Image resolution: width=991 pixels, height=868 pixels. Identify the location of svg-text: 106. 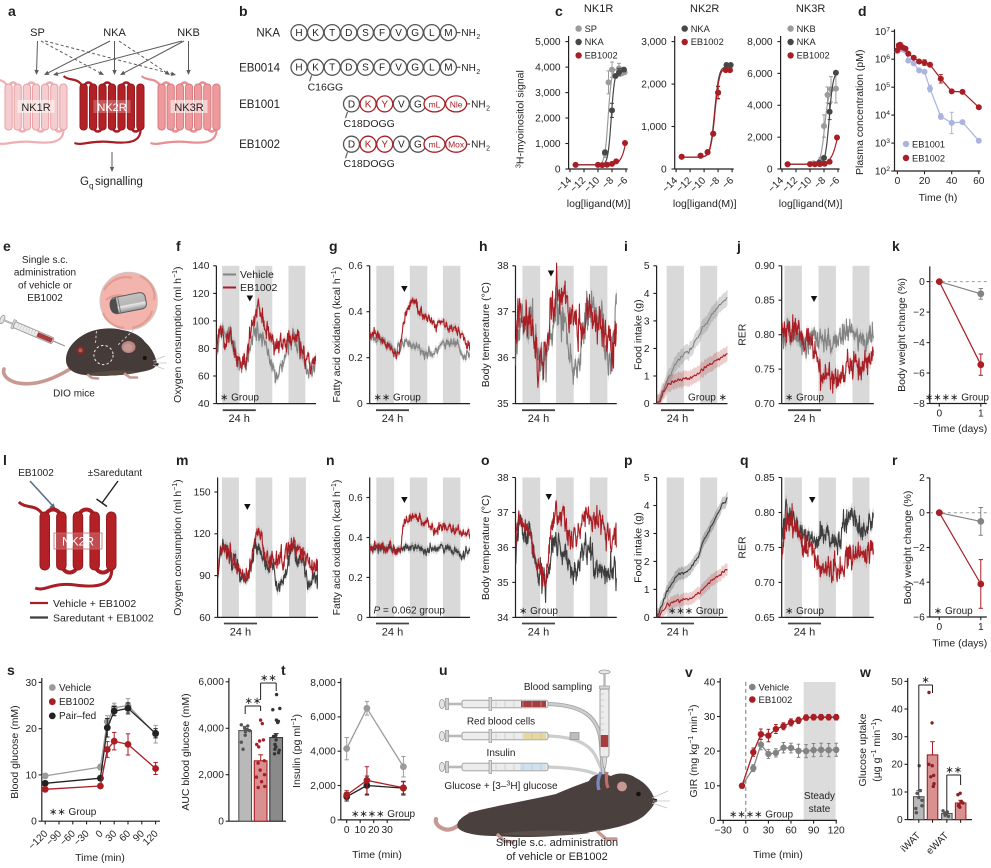
(882, 59).